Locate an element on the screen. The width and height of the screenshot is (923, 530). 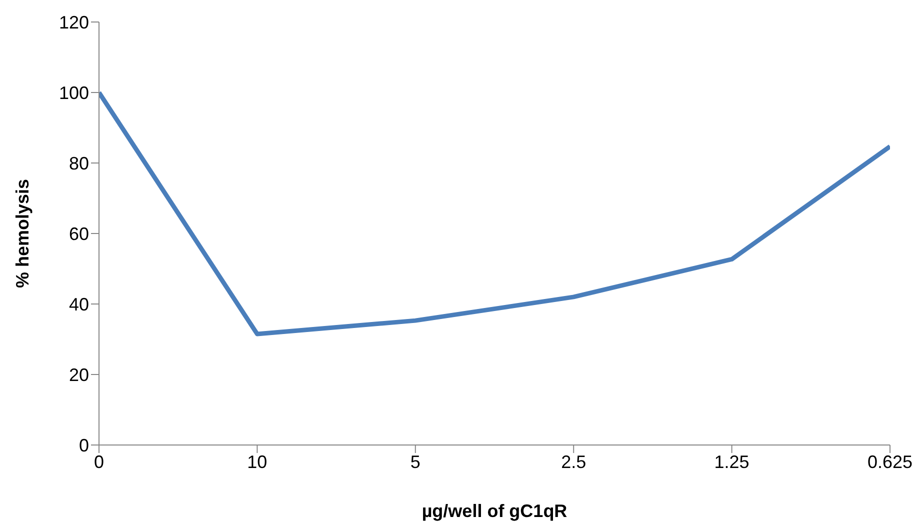
x-tick-label: 0.625 is located at coordinates (890, 462).